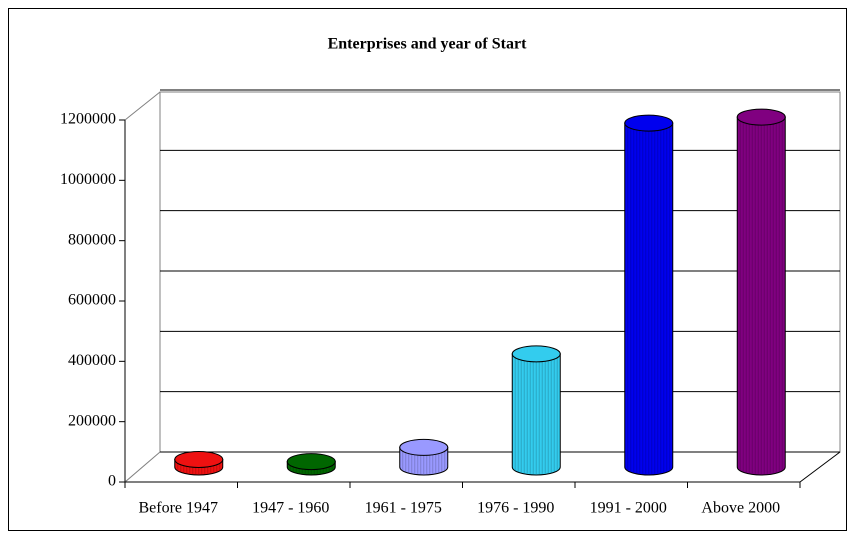  I want to click on y-tick-label: 1200000, so click(88, 119).